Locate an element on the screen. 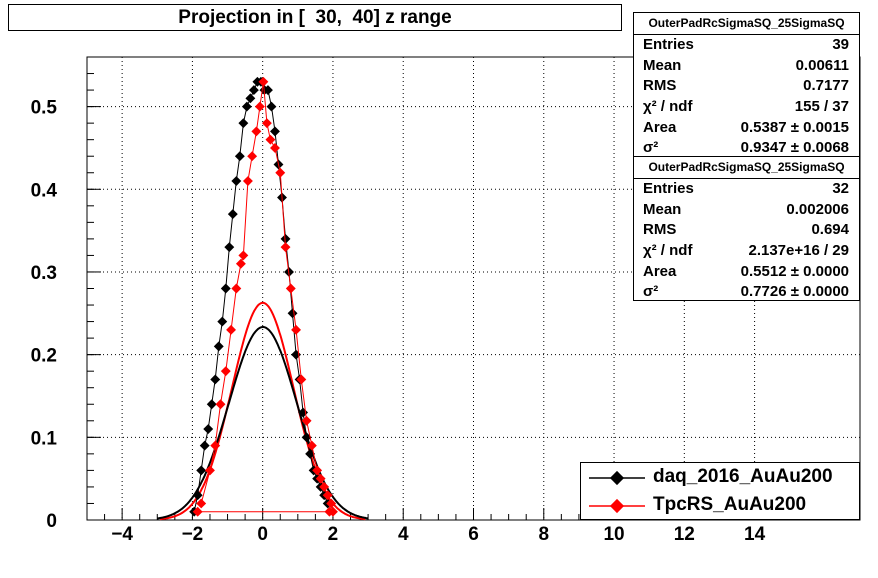  legend-entry-daq: daq_2016_AuAu200 is located at coordinates (720, 477).